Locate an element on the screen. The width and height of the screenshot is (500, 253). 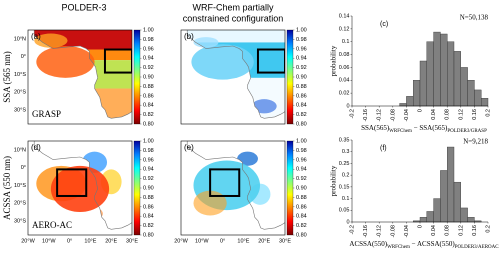
y-tick-label: 0.06 is located at coordinates (344, 68).